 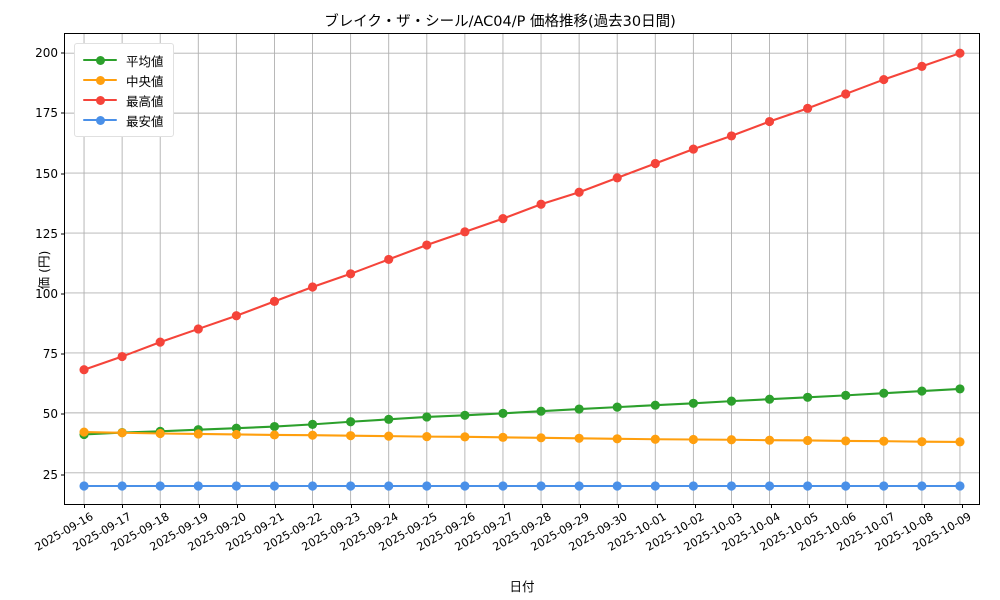 I want to click on y-tick-label: 75, so click(x=50, y=354).